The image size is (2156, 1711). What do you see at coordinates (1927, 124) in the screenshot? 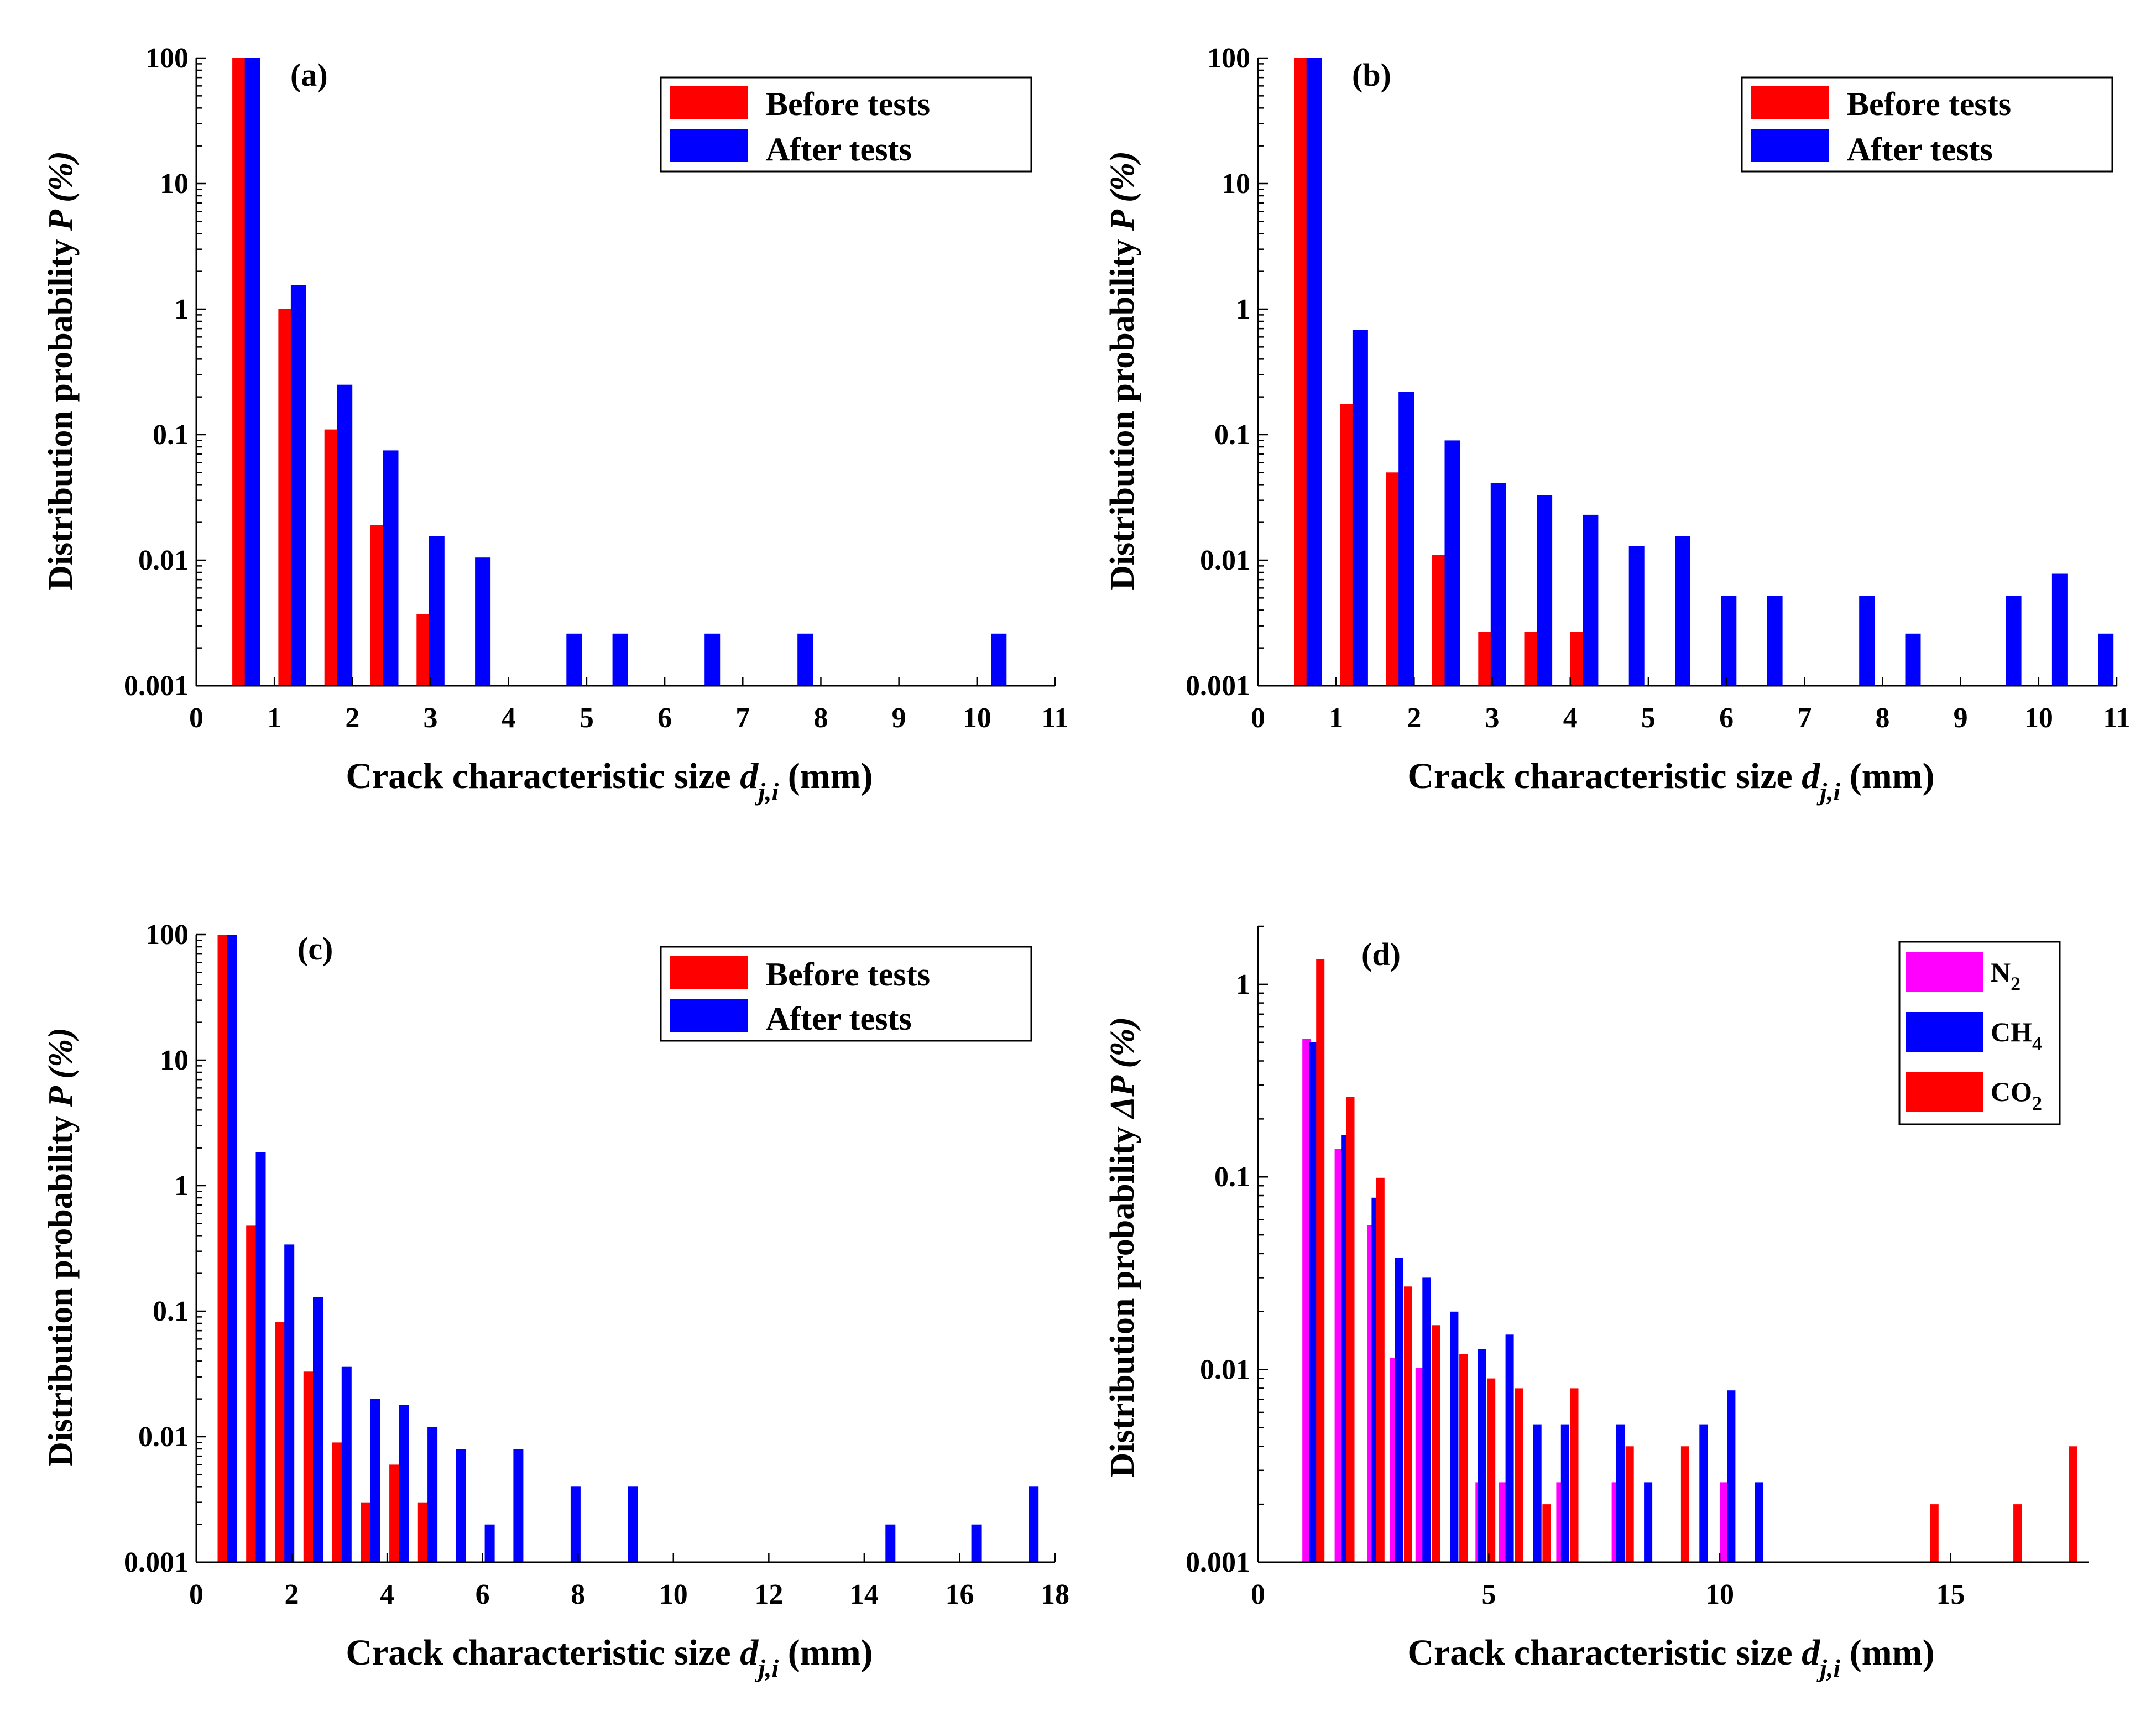
I see `panel-b-legend: Before tests After tests` at bounding box center [1927, 124].